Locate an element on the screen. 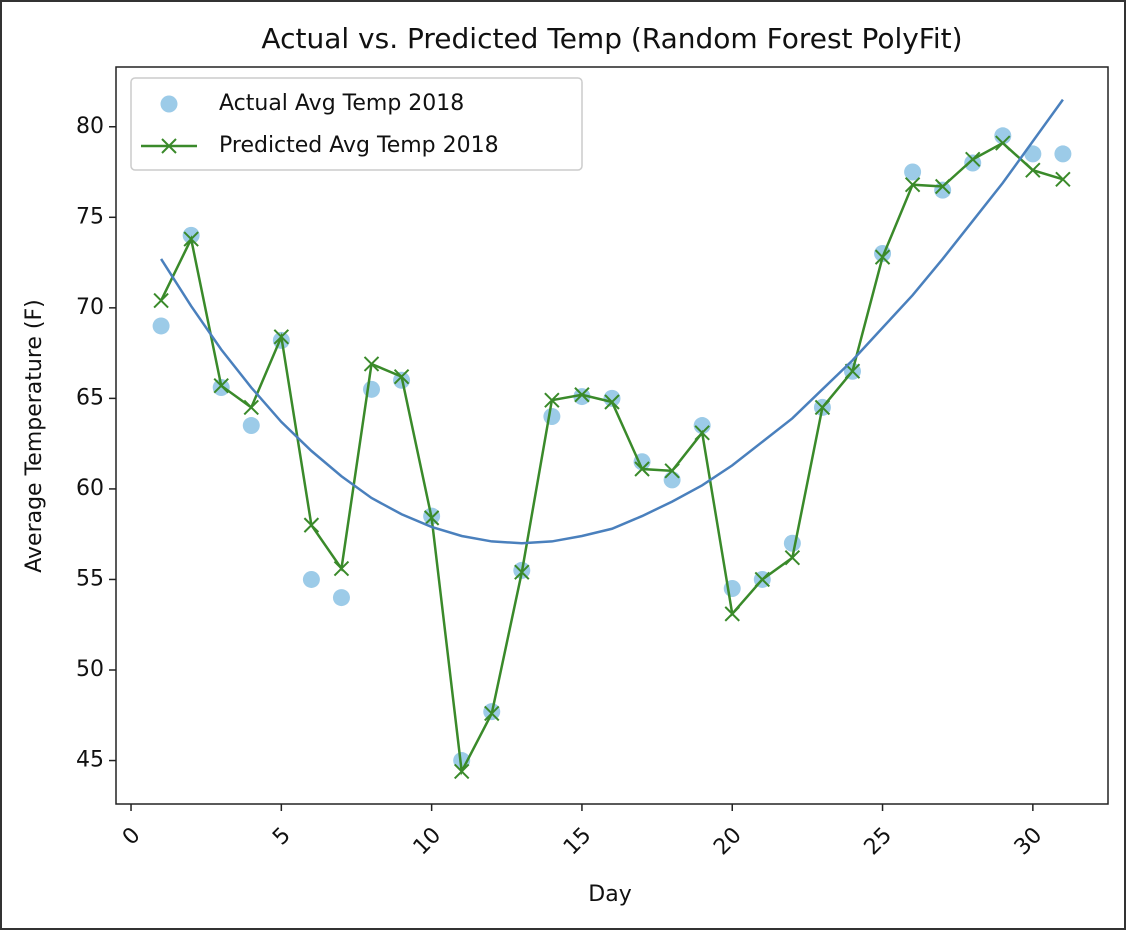 The image size is (1126, 930). legend-swatch is located at coordinates (169, 104).